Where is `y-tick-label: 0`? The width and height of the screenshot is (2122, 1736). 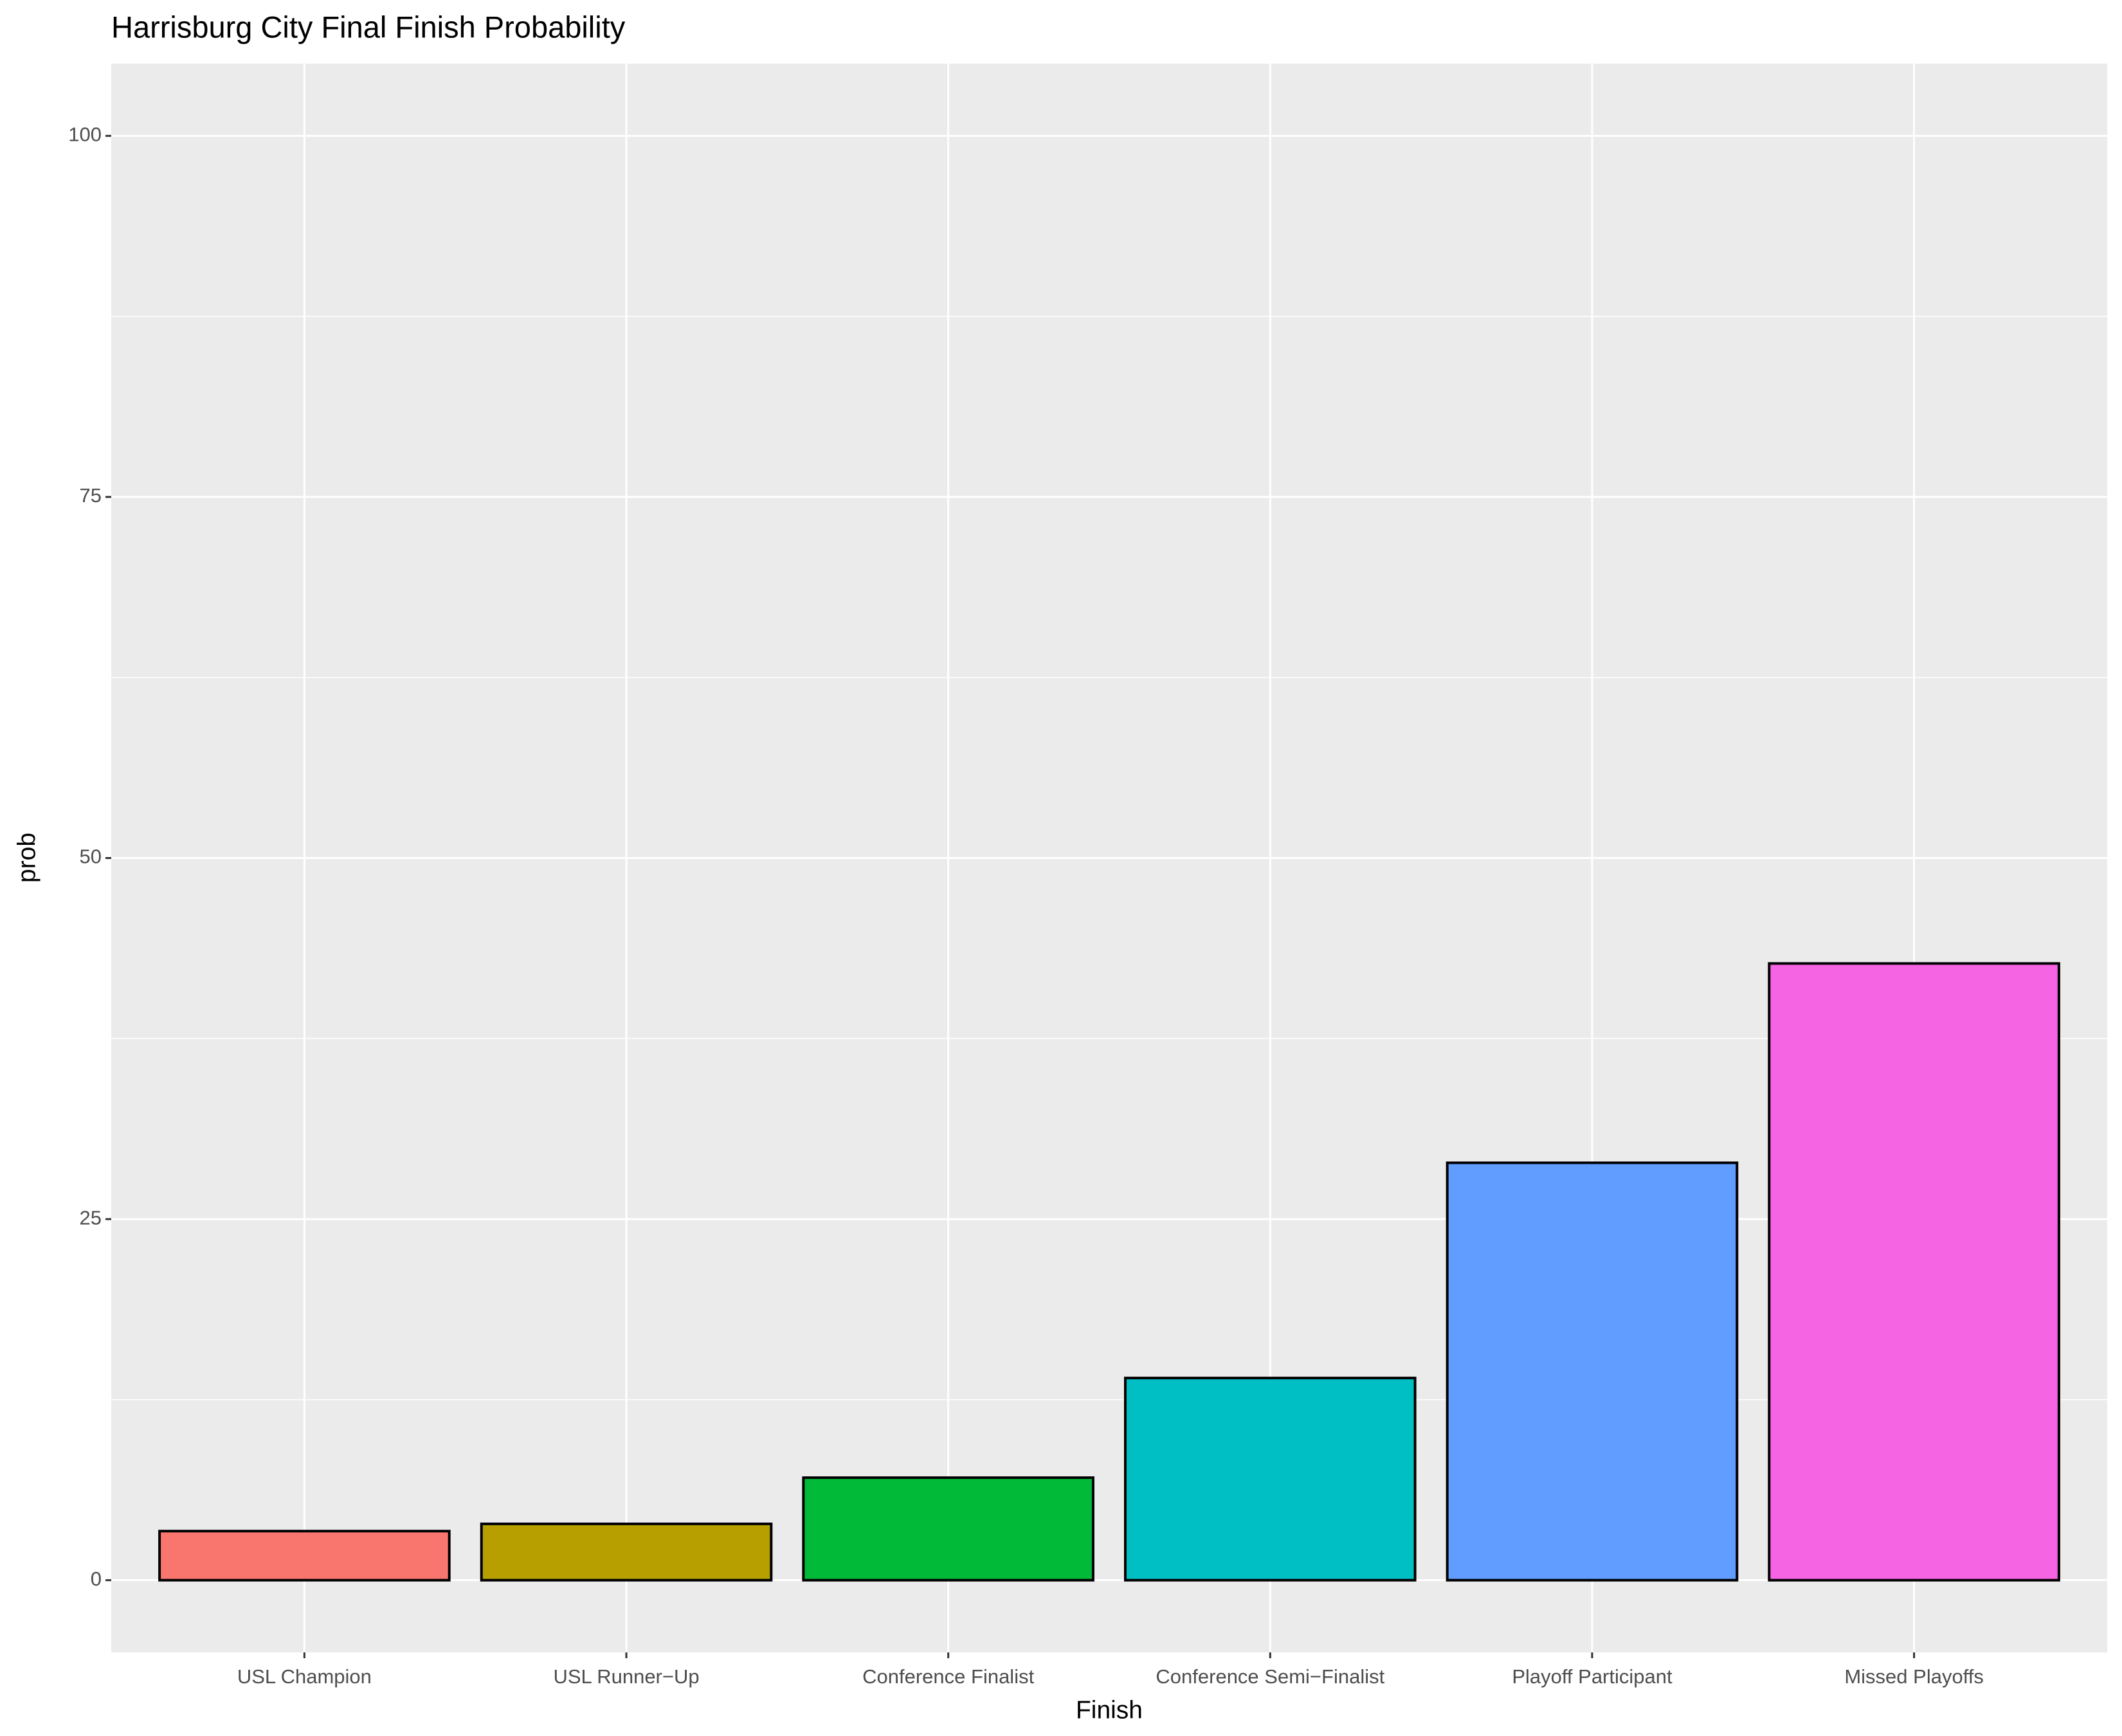 y-tick-label: 0 is located at coordinates (96, 1579).